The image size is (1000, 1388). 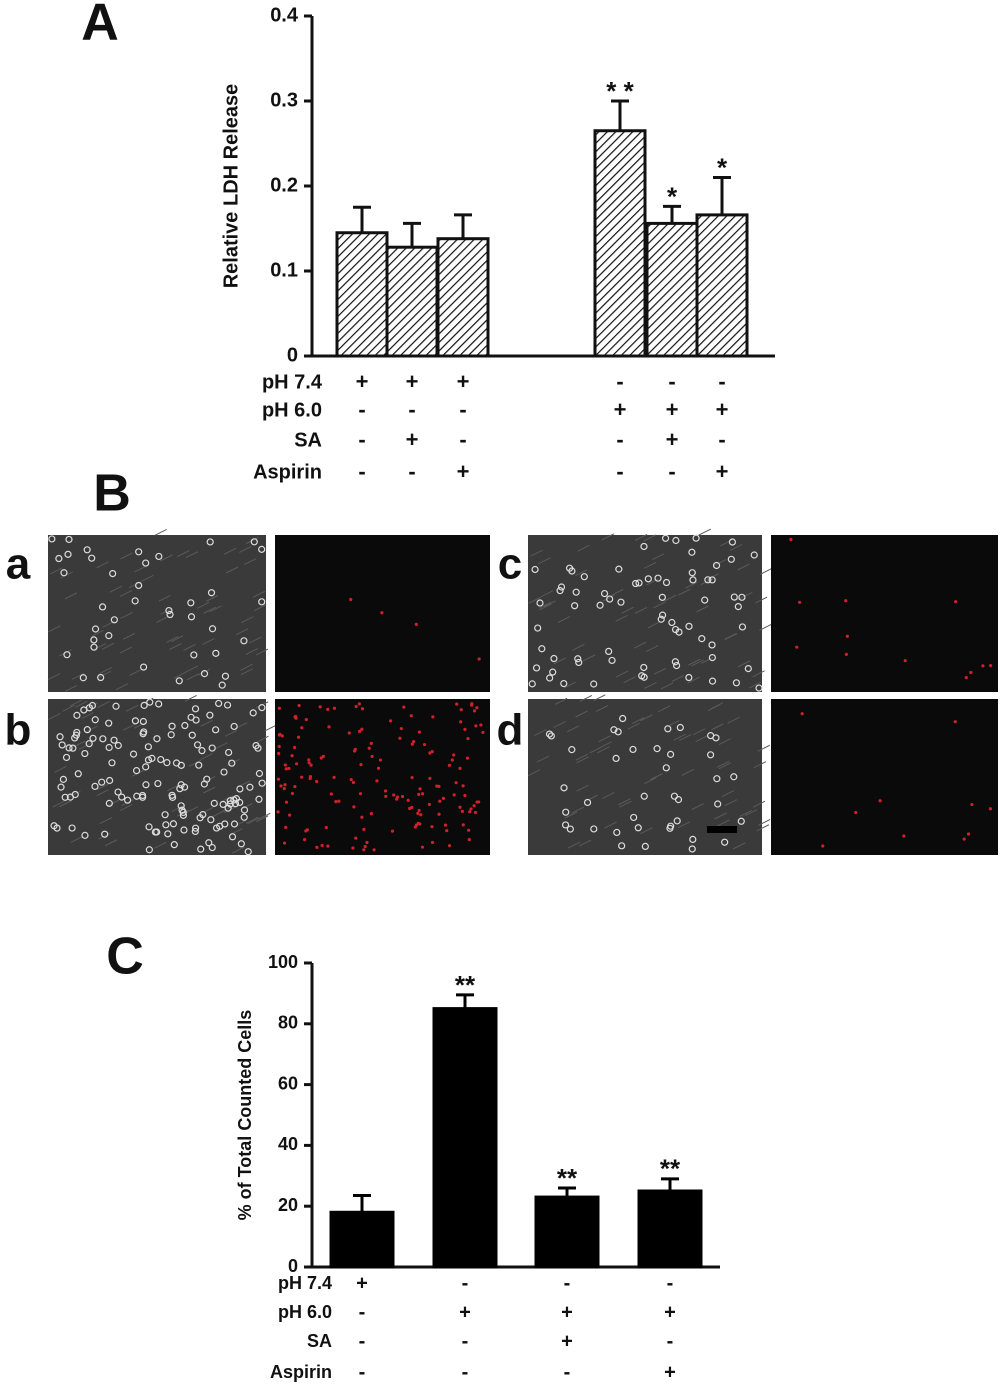 What do you see at coordinates (288, 1083) in the screenshot?
I see `y-tick-label: 60` at bounding box center [288, 1083].